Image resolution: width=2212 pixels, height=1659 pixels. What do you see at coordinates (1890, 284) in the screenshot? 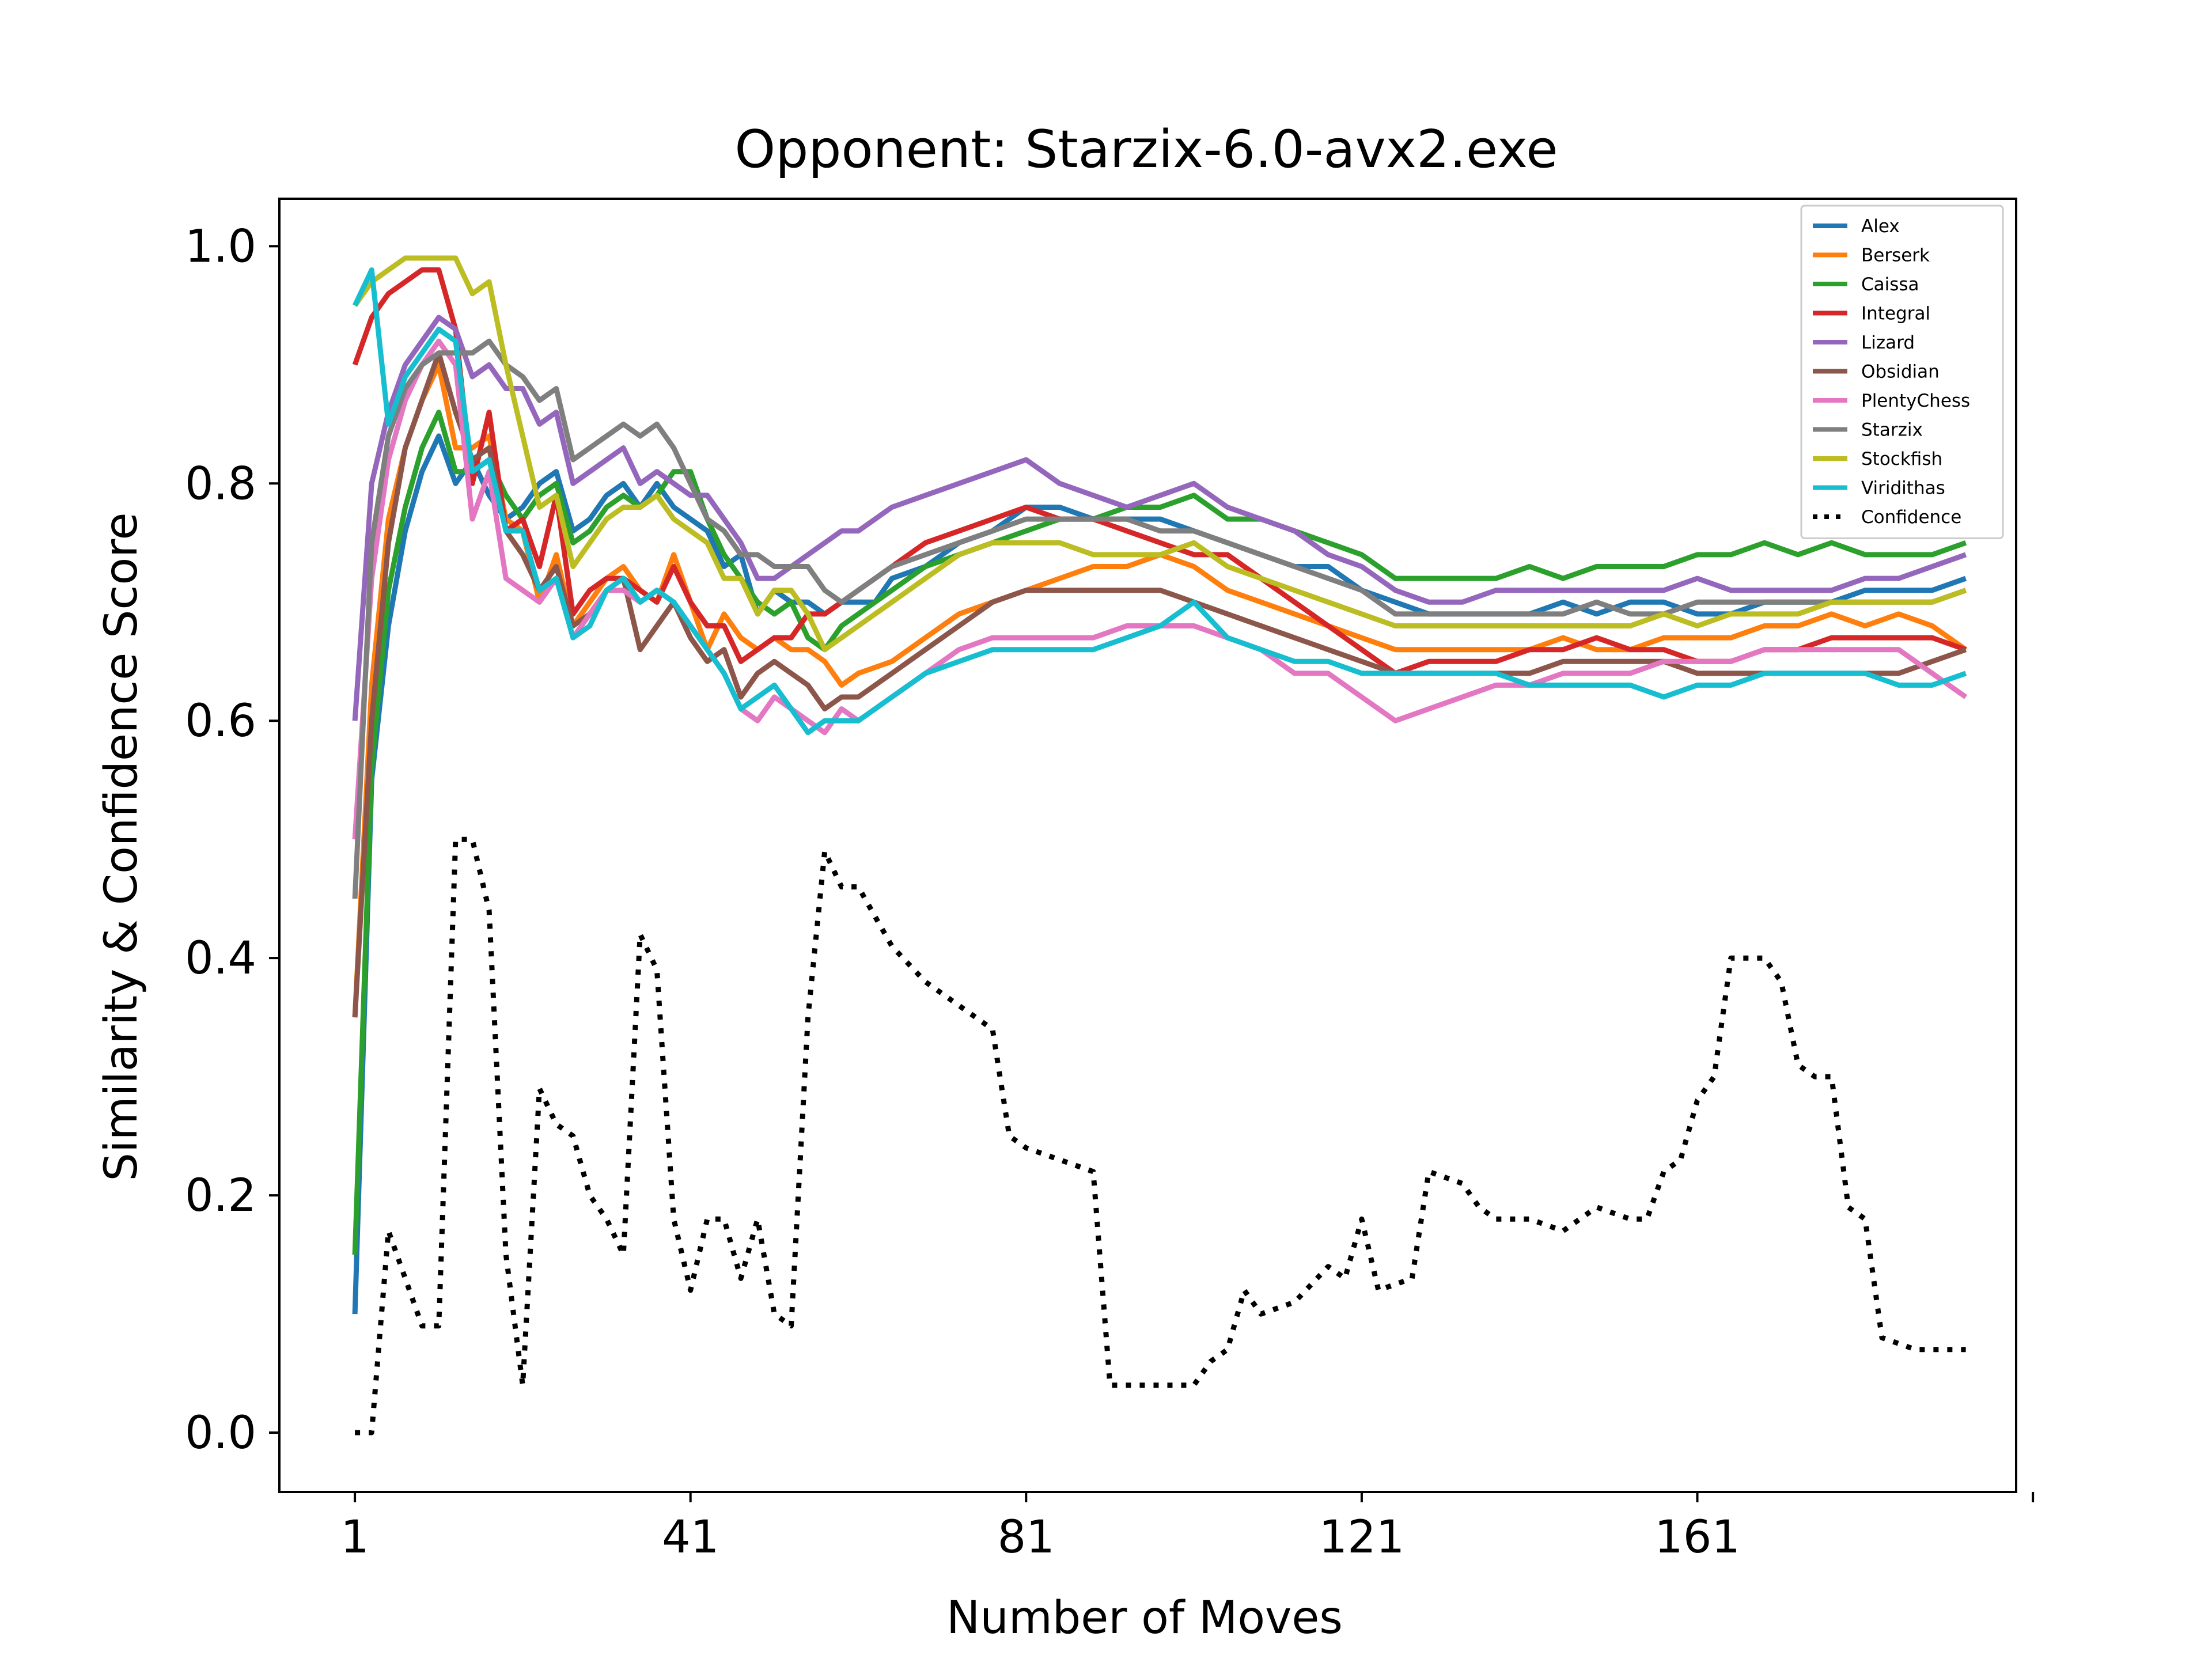
I see `legend-label-caissa: Caissa` at bounding box center [1890, 284].